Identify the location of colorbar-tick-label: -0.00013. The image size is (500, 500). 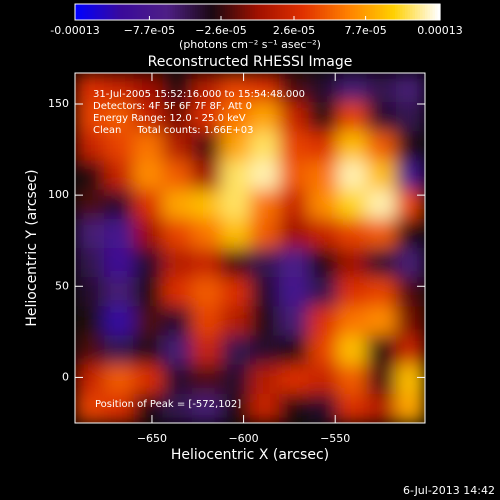
(74, 30).